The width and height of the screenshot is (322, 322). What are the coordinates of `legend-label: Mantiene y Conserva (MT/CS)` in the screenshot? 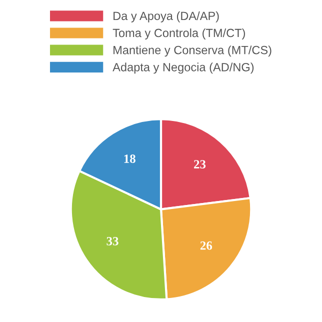 It's located at (193, 51).